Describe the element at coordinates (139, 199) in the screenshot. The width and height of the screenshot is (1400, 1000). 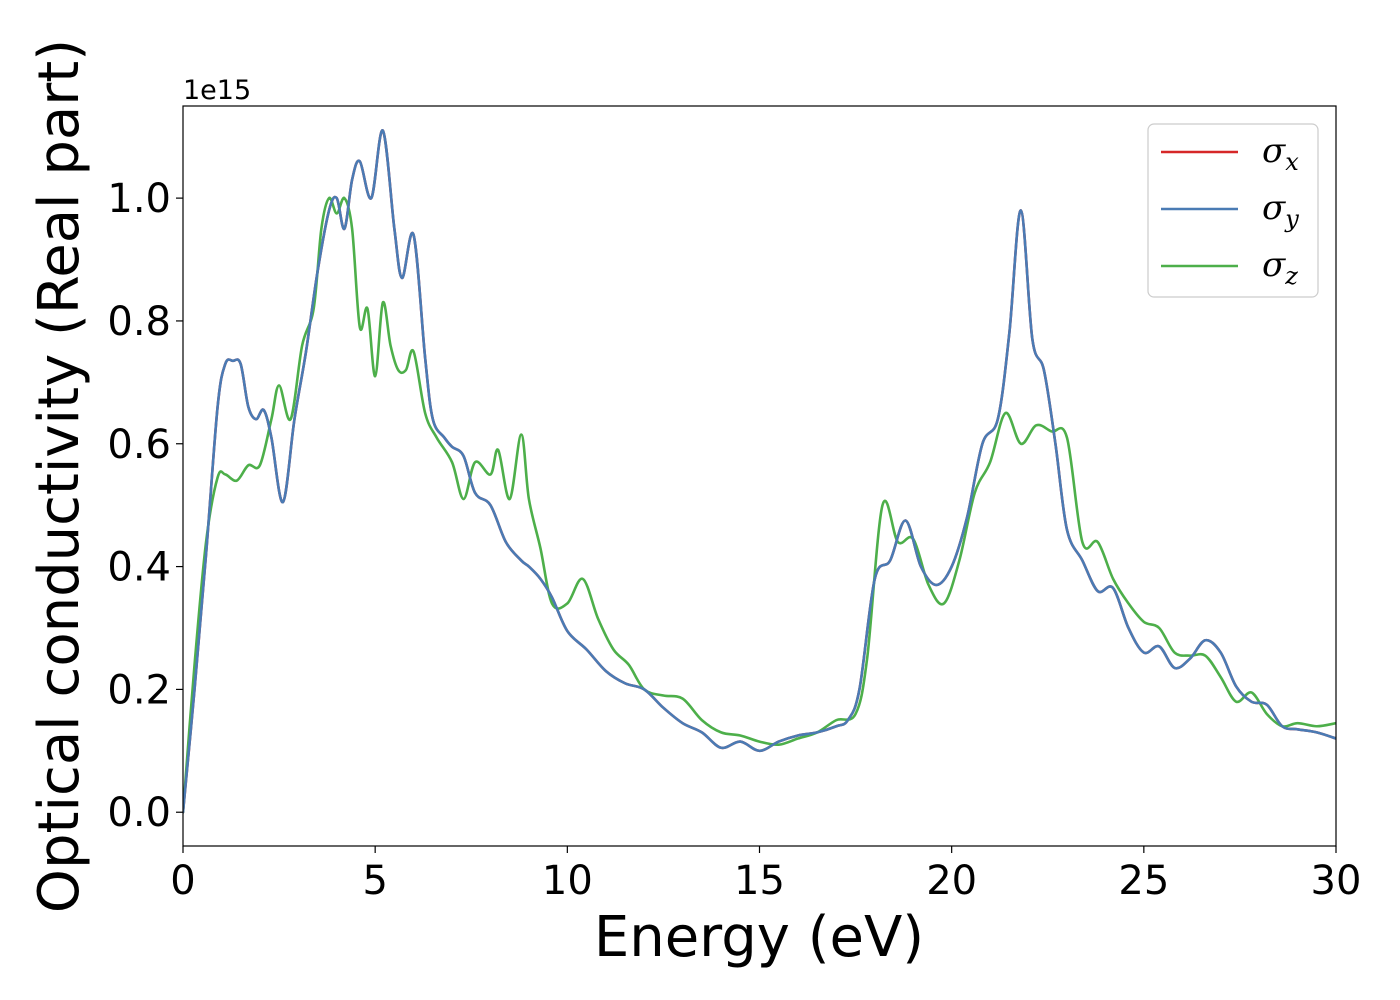
I see `y-tick-label: 1.0` at that location.